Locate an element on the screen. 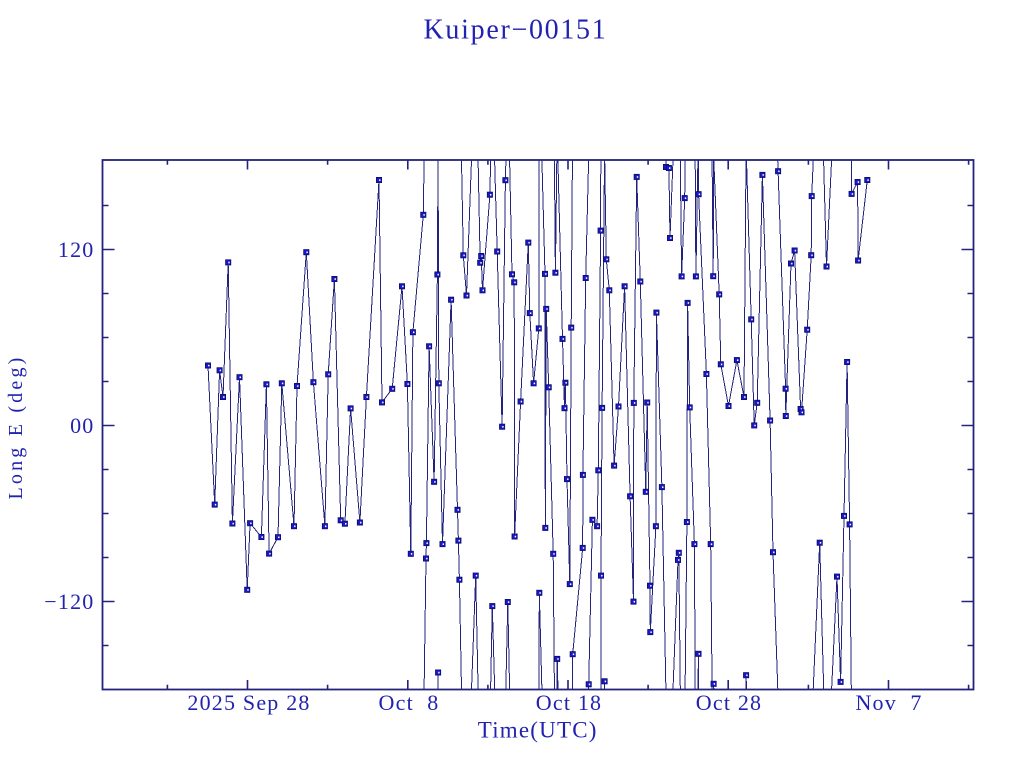 Image resolution: width=1024 pixels, height=768 pixels. svg-text: Kuiper−00151 is located at coordinates (516, 30).